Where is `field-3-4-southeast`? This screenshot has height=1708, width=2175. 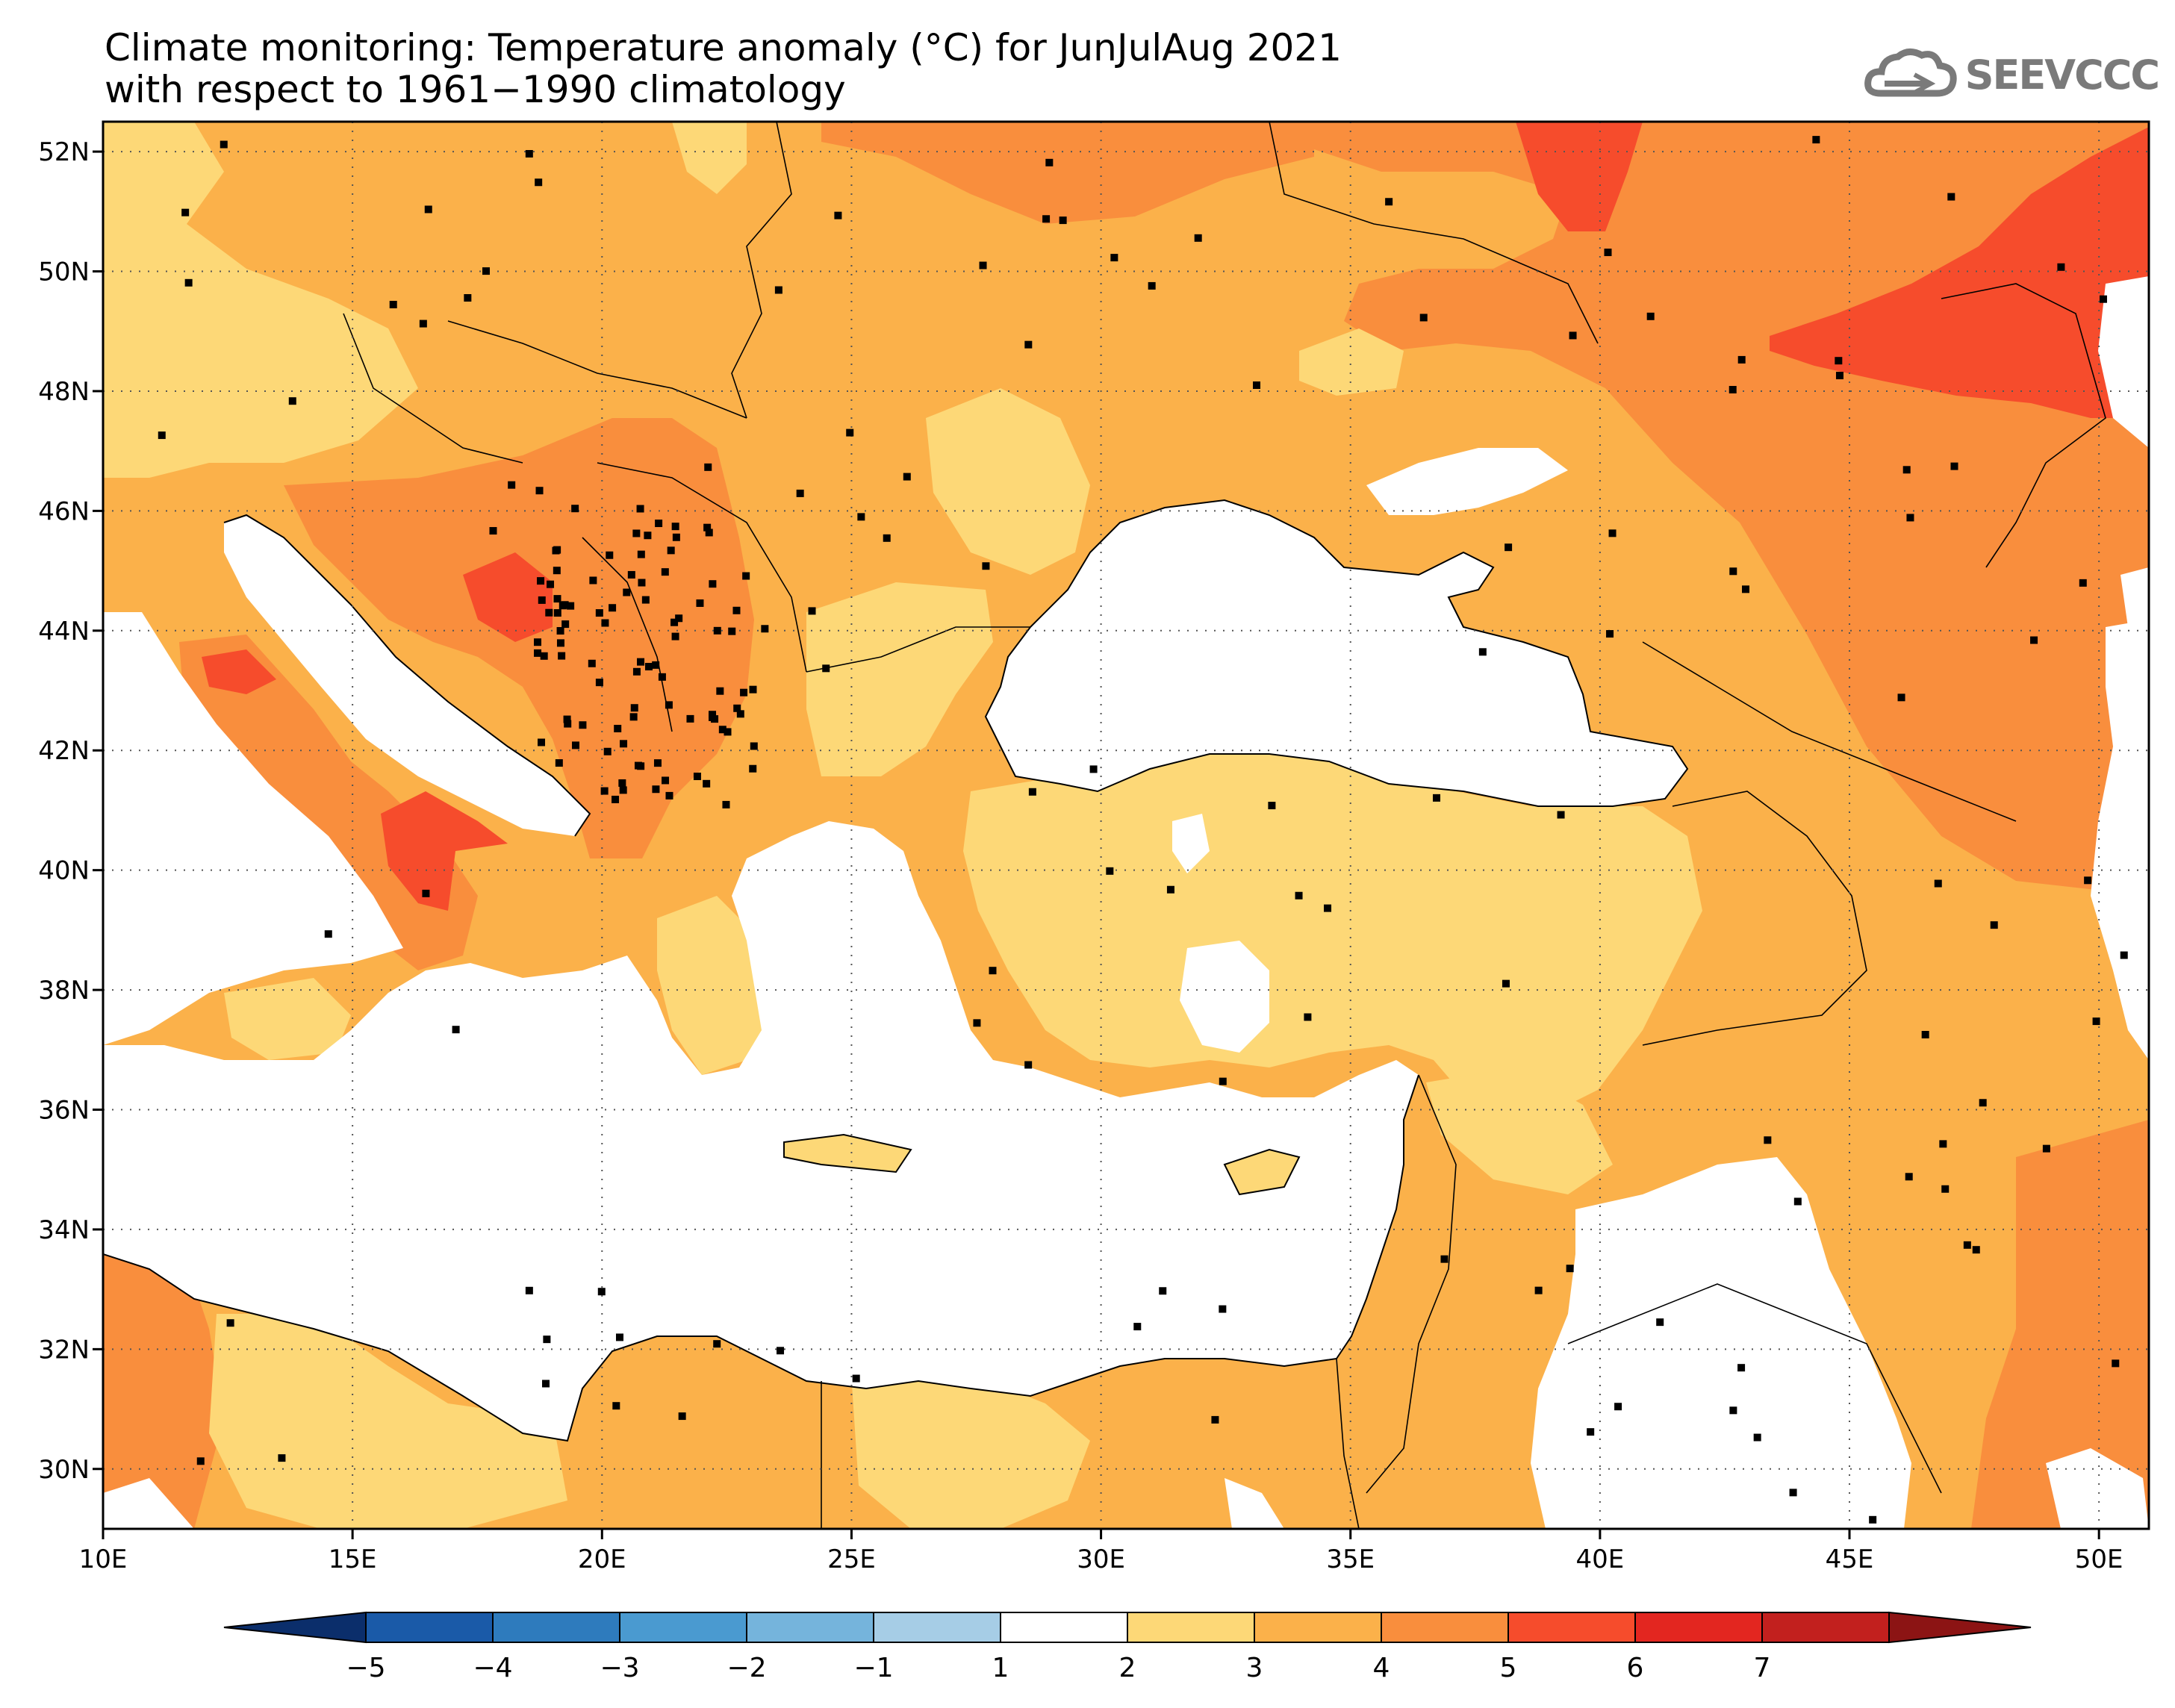
field-3-4-southeast is located at coordinates (2060, 1324).